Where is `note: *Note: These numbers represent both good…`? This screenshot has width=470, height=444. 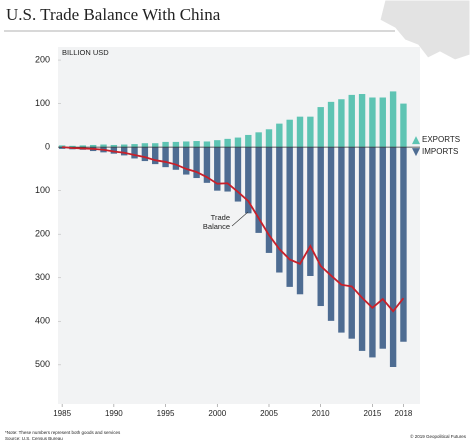
note: *Note: These numbers represent both good… is located at coordinates (63, 432).